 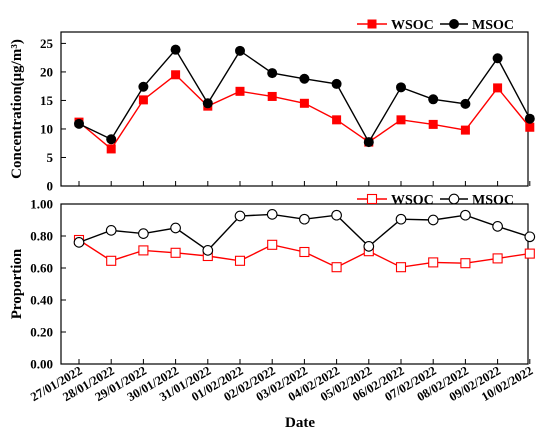 I want to click on y-tick-label: 25, so click(x=47, y=43).